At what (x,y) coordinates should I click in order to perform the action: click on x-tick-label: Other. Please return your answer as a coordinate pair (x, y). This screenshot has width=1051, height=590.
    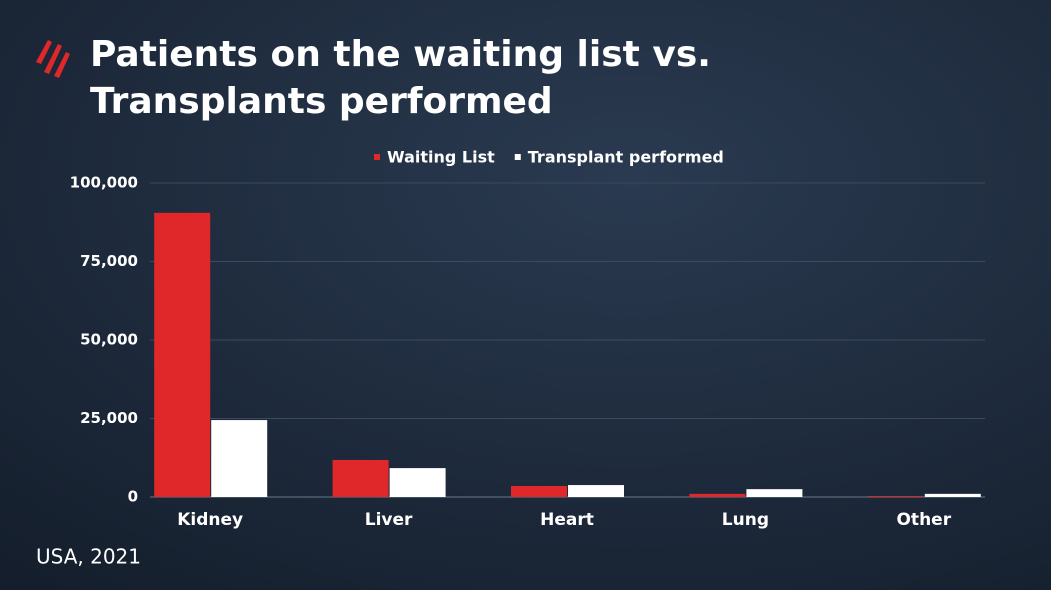
    Looking at the image, I should click on (923, 520).